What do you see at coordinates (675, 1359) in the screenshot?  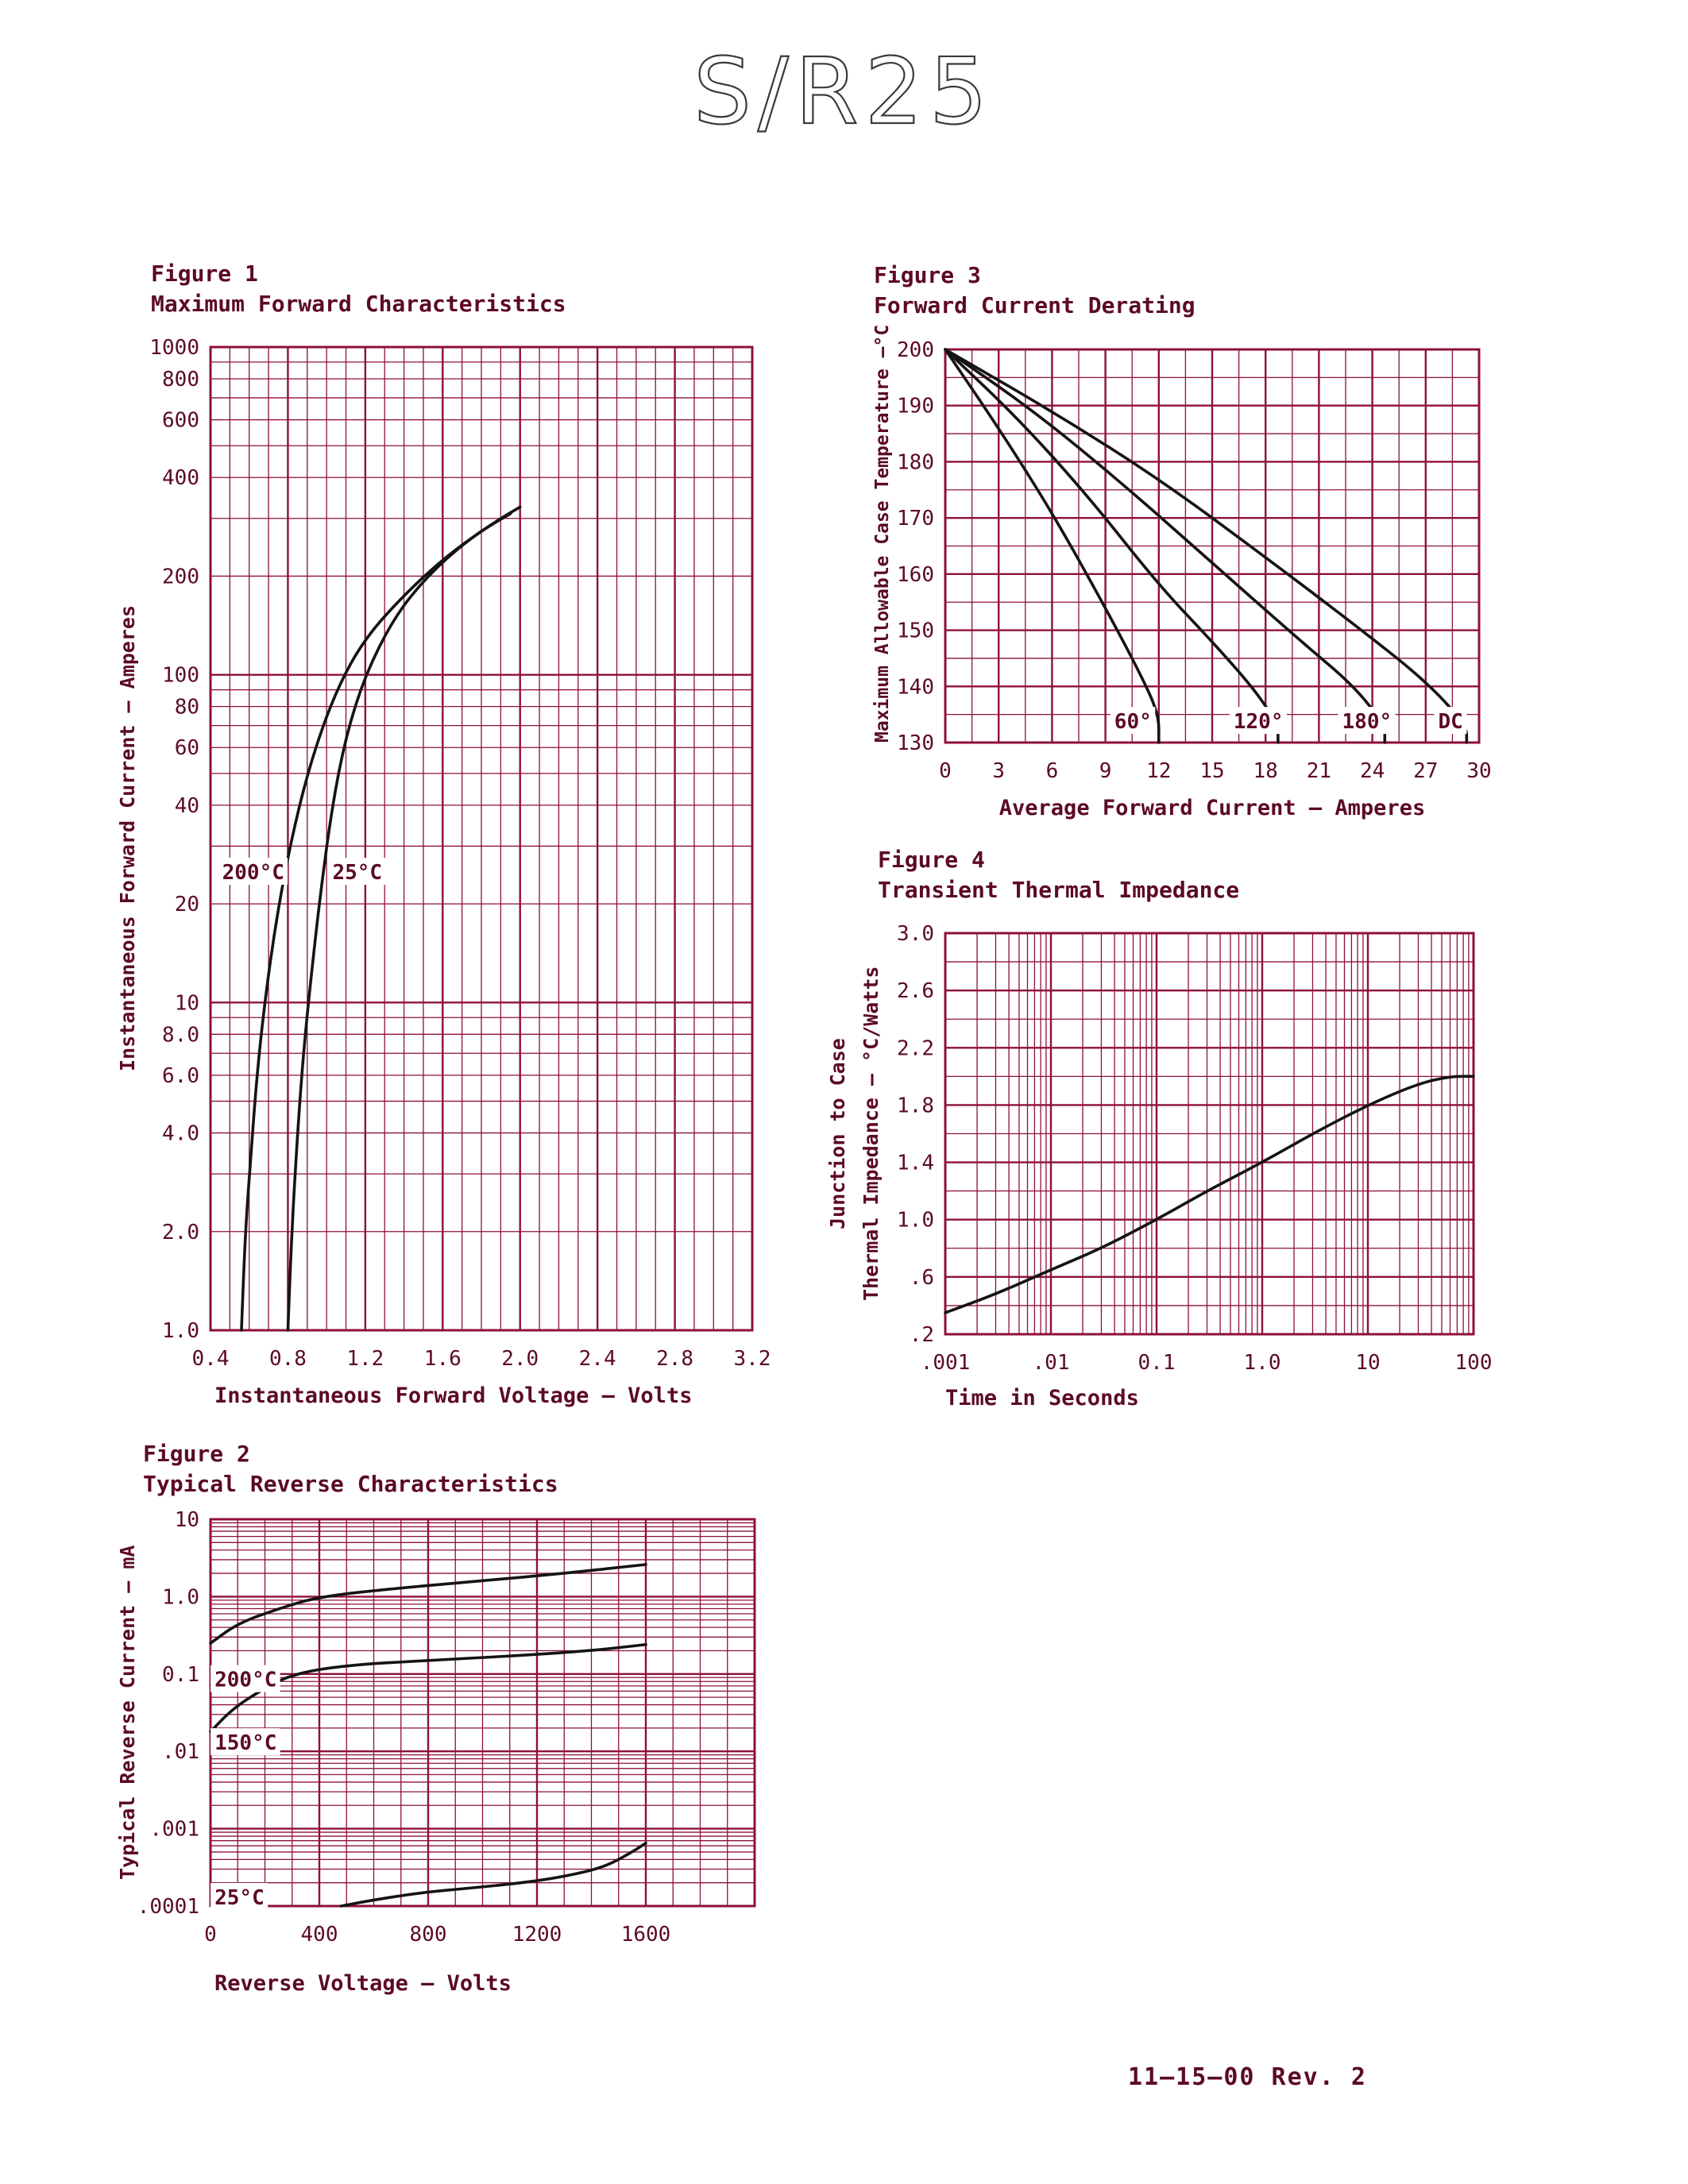 I see `svg-text: 2.8` at bounding box center [675, 1359].